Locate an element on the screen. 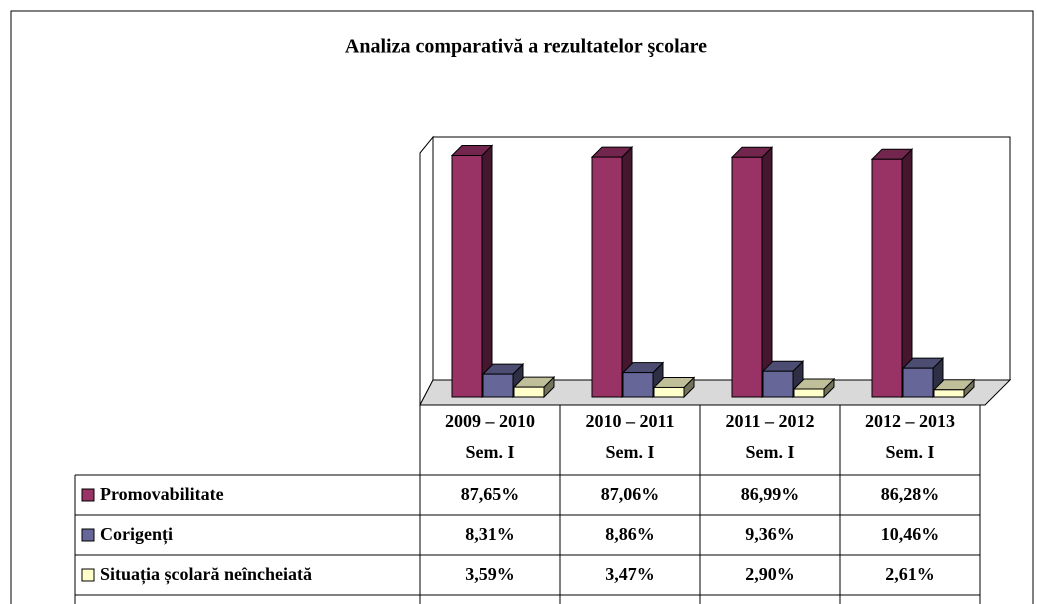  legend-label: Situația școlară neîncheiată is located at coordinates (206, 574).